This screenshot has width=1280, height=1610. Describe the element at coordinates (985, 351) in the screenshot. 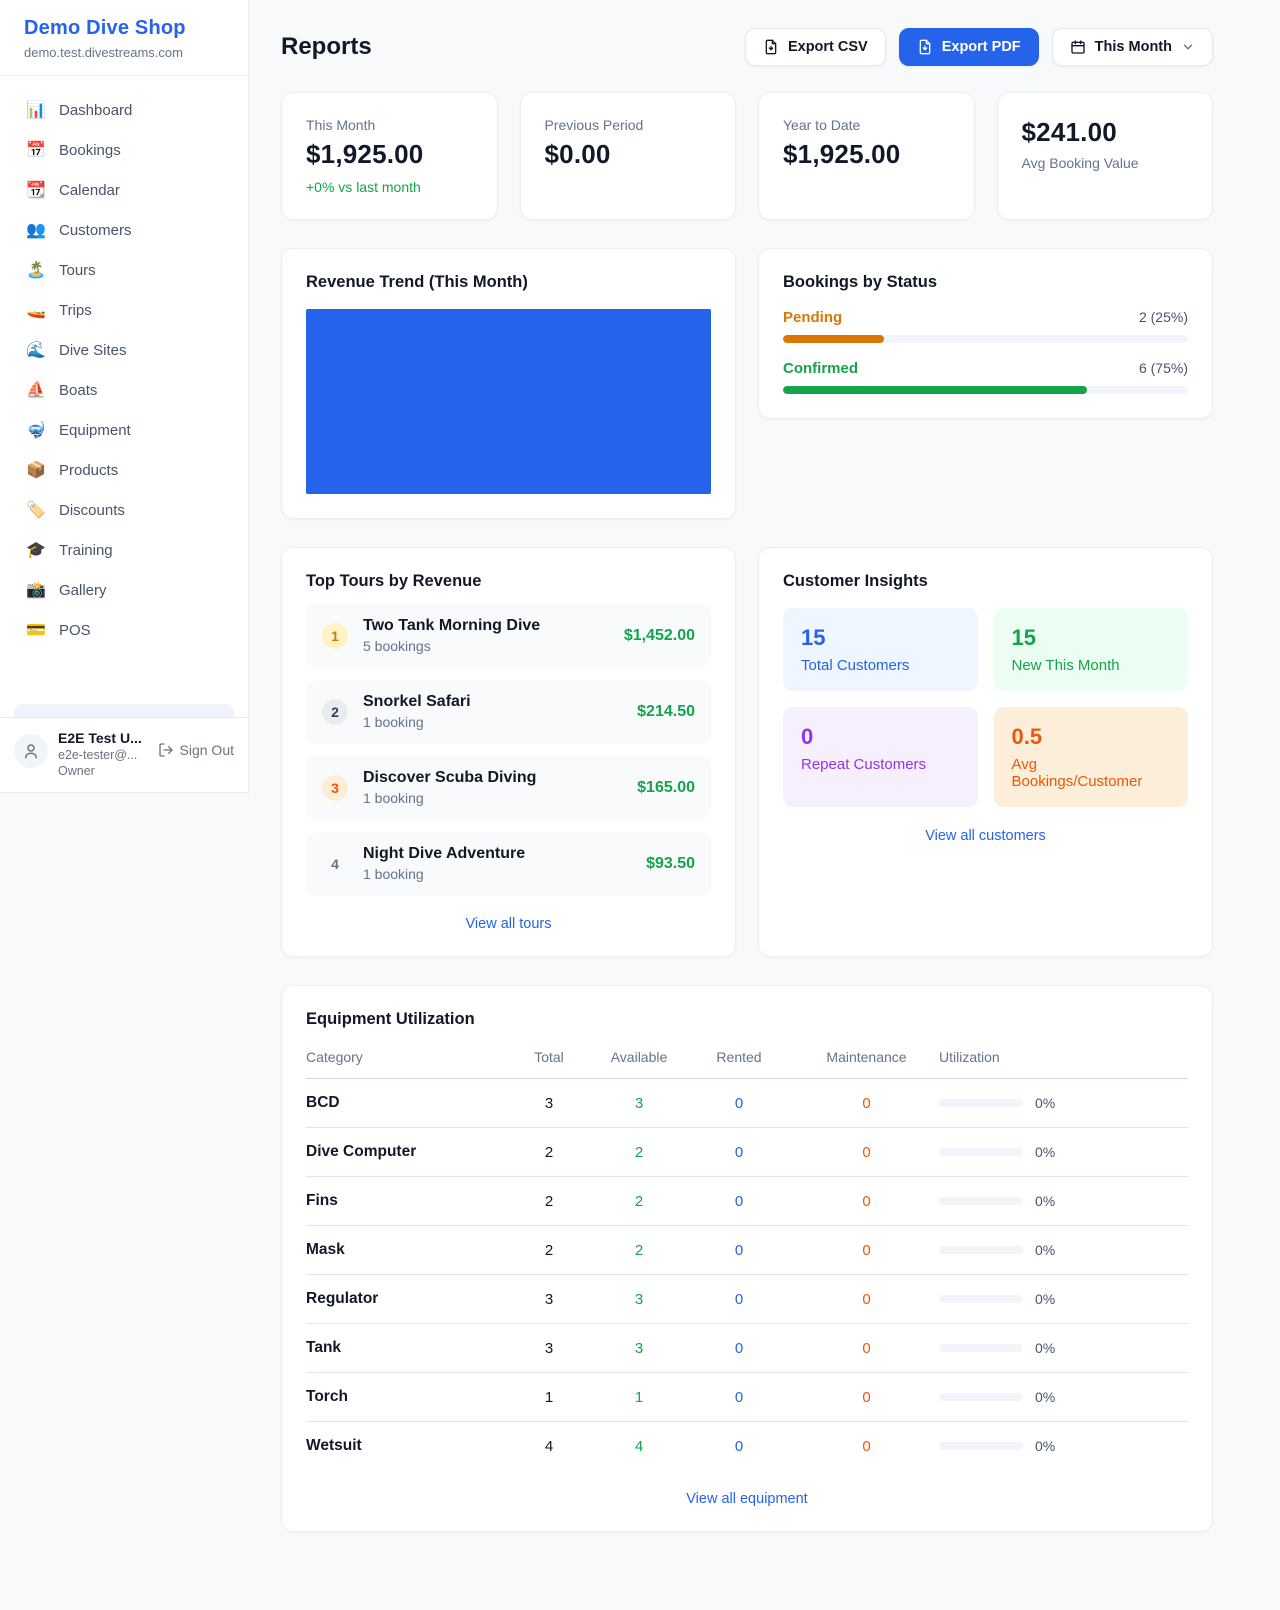

I see `status-rows: Pending 2 (25%) Confirmed 6 (75%)` at that location.